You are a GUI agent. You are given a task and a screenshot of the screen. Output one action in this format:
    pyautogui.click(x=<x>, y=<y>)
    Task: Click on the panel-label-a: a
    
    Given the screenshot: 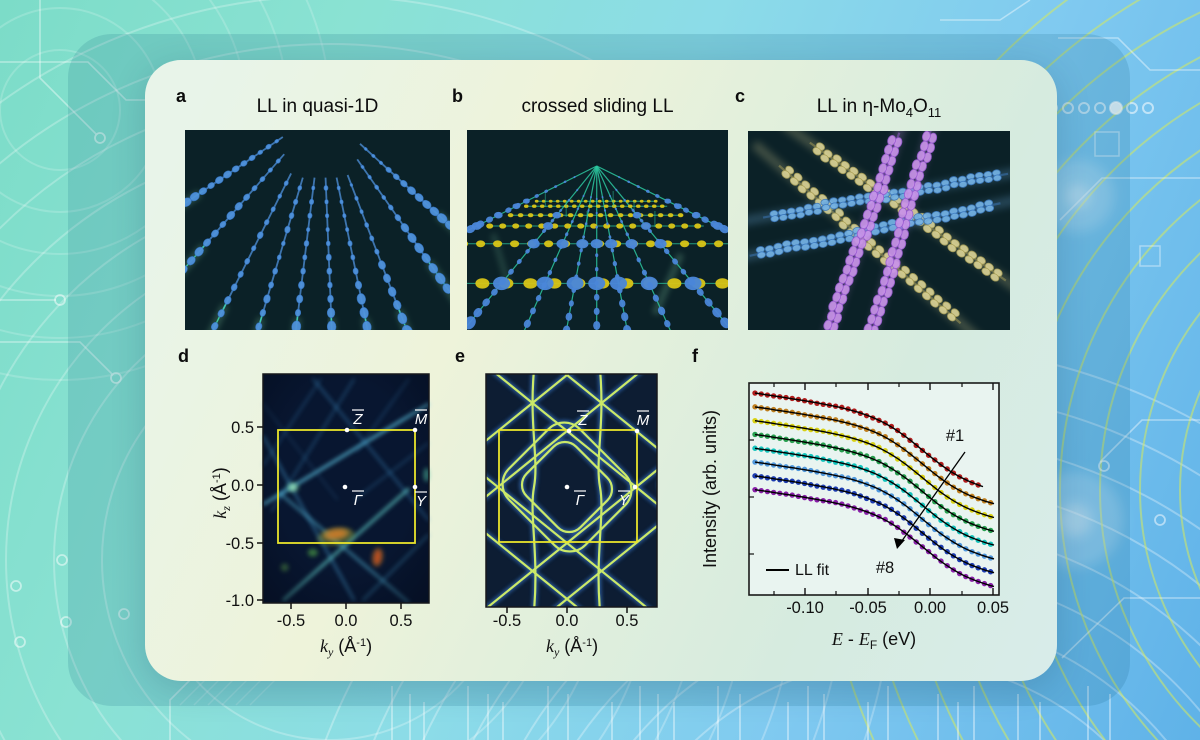 What is the action you would take?
    pyautogui.click(x=181, y=96)
    